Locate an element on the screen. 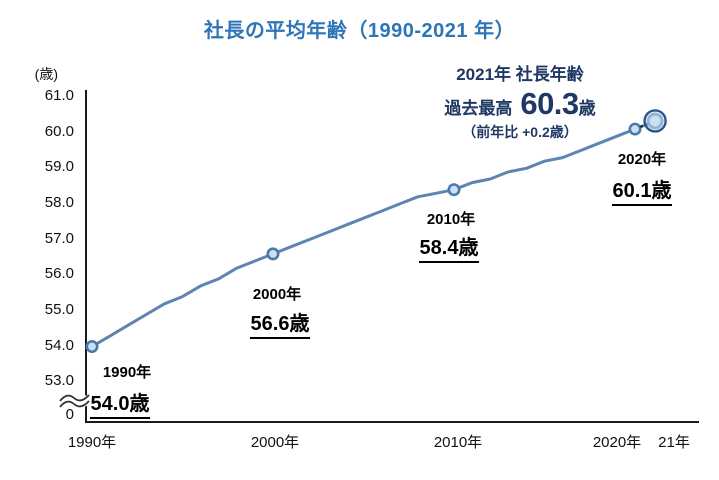  data-point-marker-2010 is located at coordinates (454, 190).